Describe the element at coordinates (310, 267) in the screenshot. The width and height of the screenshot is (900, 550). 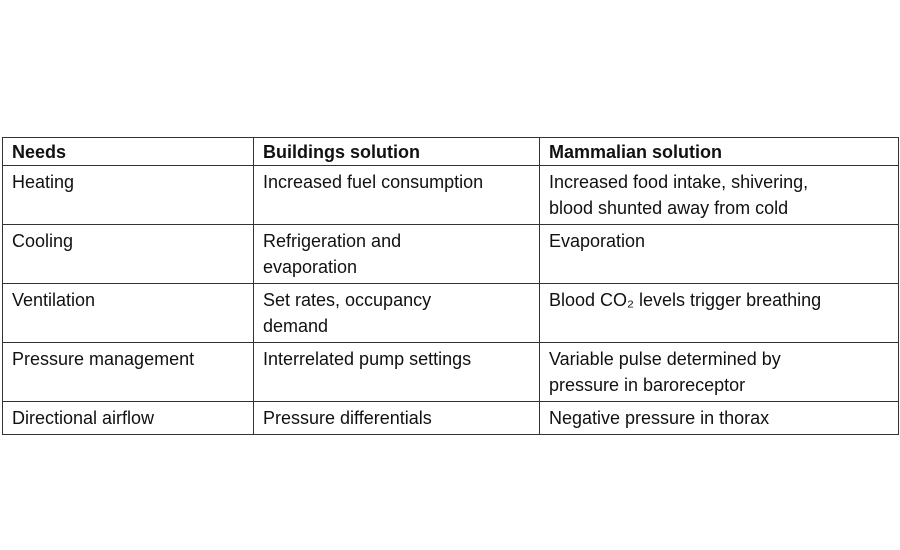
I see `cell-line: evaporation` at that location.